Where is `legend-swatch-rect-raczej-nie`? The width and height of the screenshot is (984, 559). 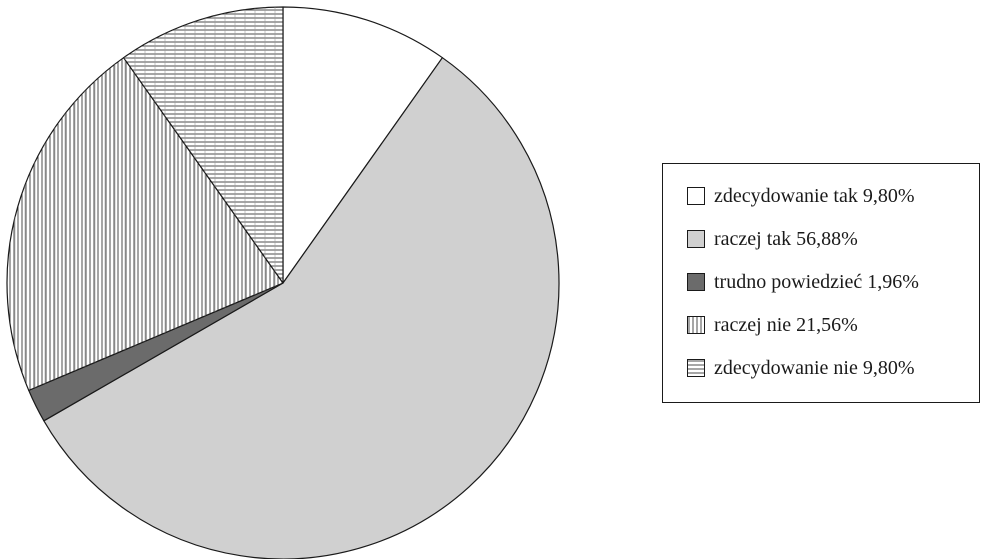
legend-swatch-rect-raczej-nie is located at coordinates (696, 325).